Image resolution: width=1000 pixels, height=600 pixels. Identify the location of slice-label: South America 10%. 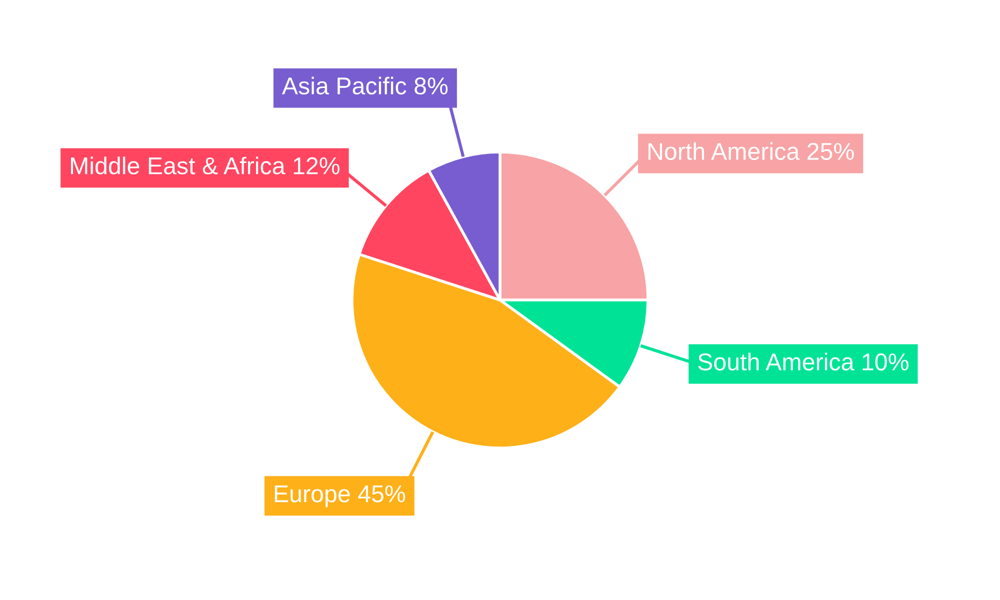
(803, 361).